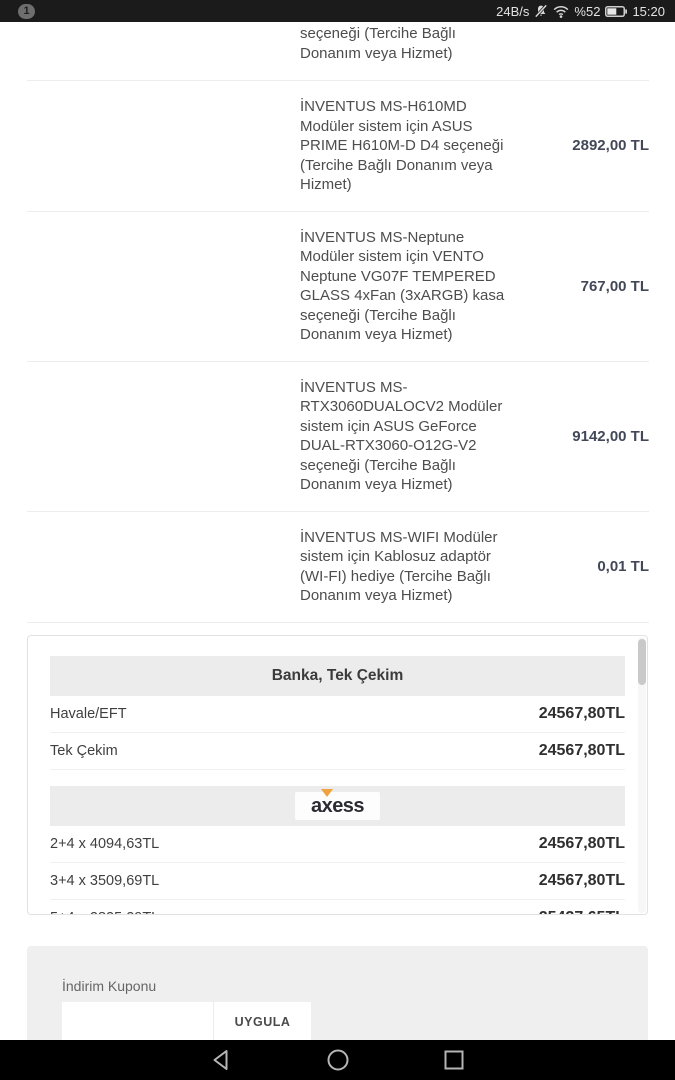  Describe the element at coordinates (541, 11) in the screenshot. I see `mute-icon` at that location.